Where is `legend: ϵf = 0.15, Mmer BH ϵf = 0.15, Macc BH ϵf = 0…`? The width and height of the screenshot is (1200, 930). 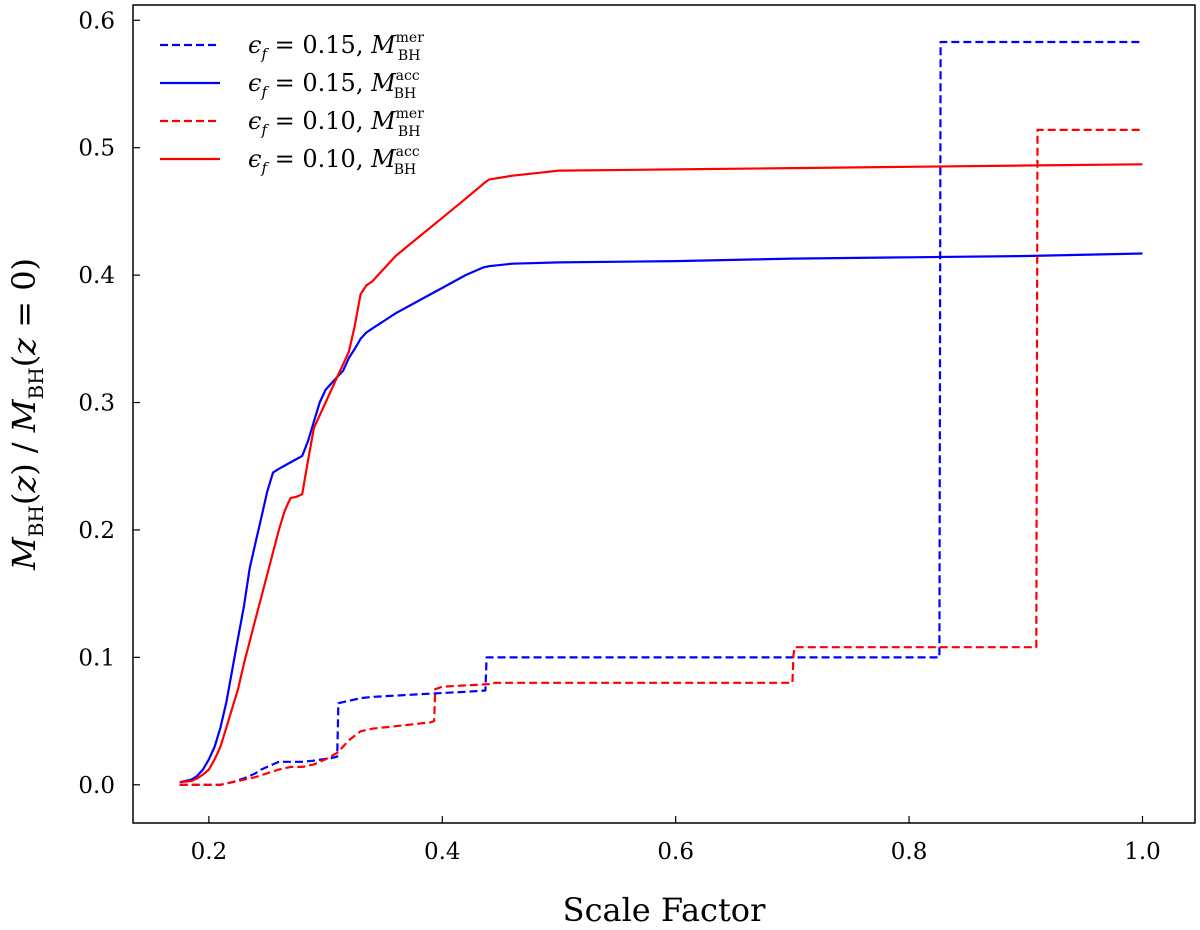 legend: ϵf = 0.15, Mmer BH ϵf = 0.15, Macc BH ϵf = 0… is located at coordinates (292, 104).